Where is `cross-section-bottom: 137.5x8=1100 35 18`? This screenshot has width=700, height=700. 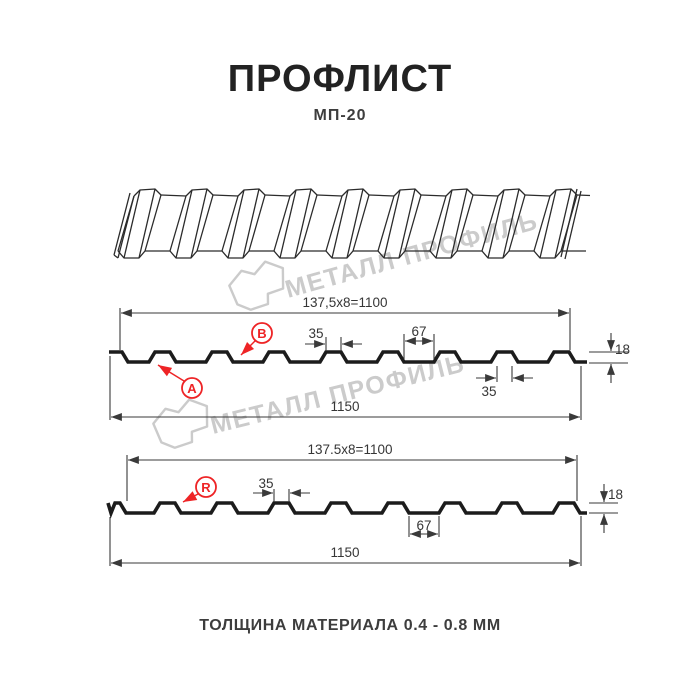
cross-section-bottom: 137.5x8=1100 35 18 is located at coordinates (364, 504).